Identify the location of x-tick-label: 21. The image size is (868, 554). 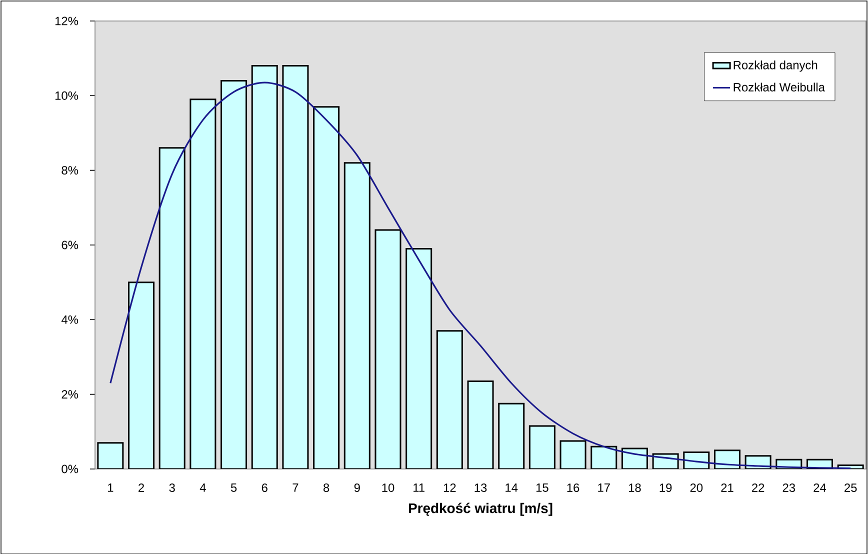
(727, 487).